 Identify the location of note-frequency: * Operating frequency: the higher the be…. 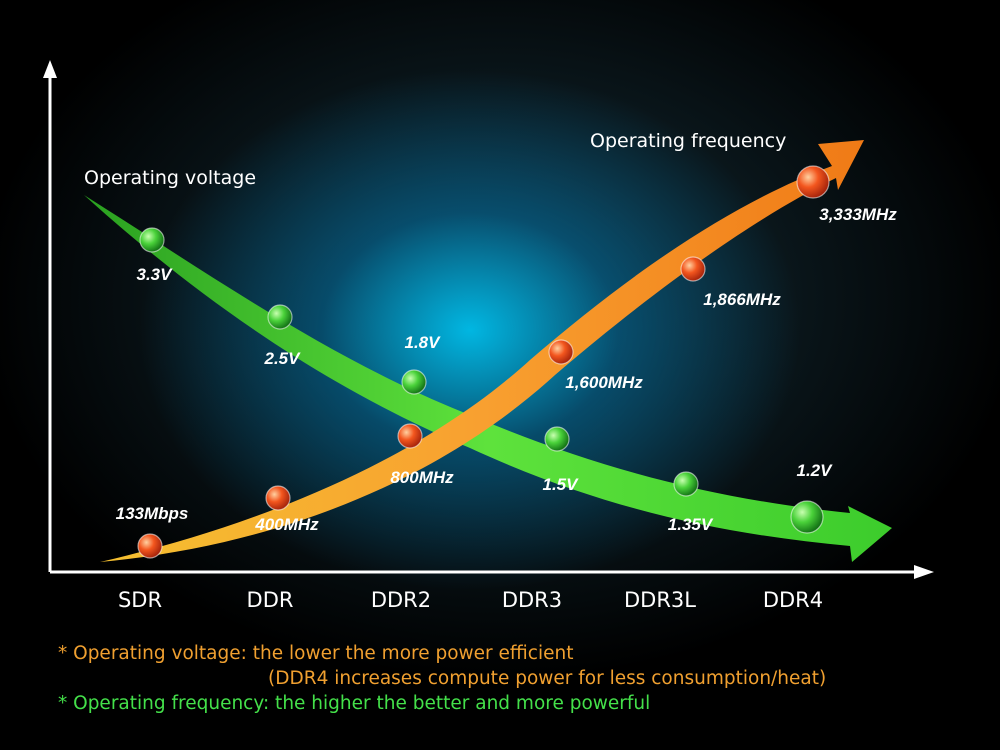
(354, 703).